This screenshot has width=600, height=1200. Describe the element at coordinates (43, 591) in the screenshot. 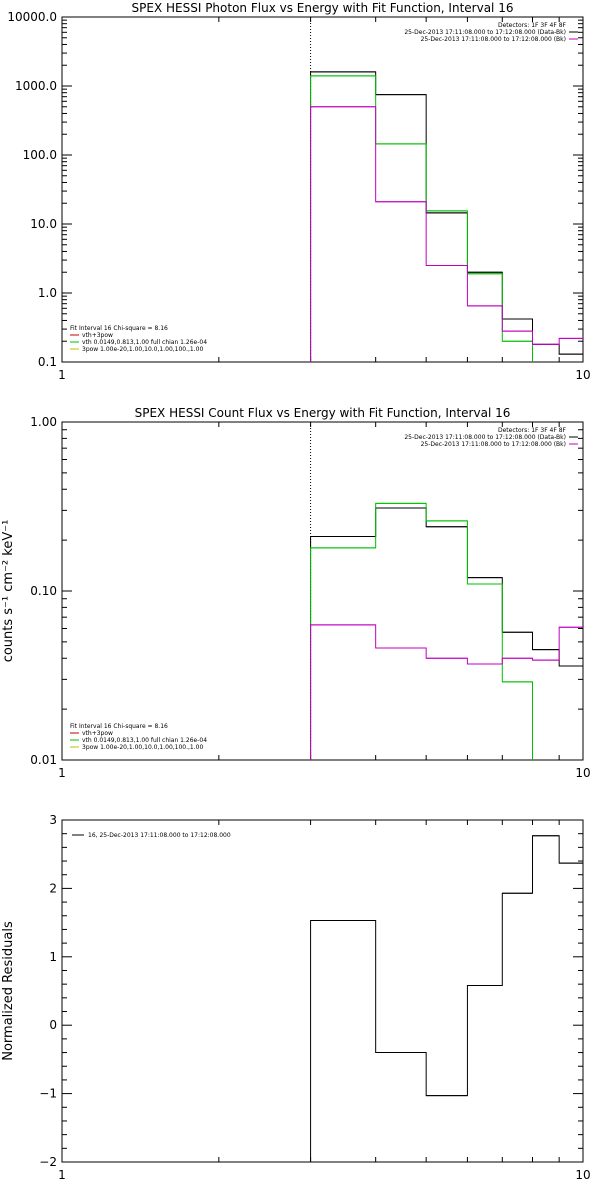

I see `y-tick-label: 0.10` at that location.